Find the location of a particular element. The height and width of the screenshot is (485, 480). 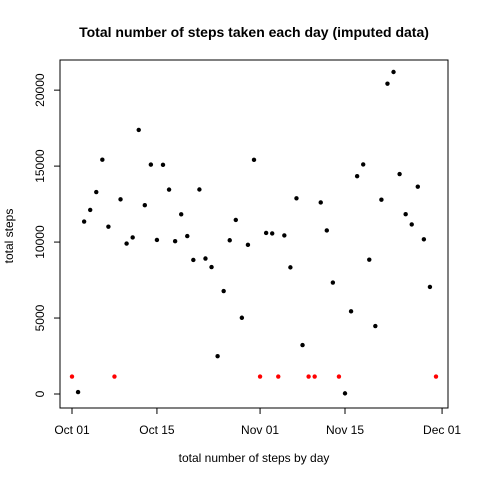

y-tick-label: 20000 is located at coordinates (40, 90).